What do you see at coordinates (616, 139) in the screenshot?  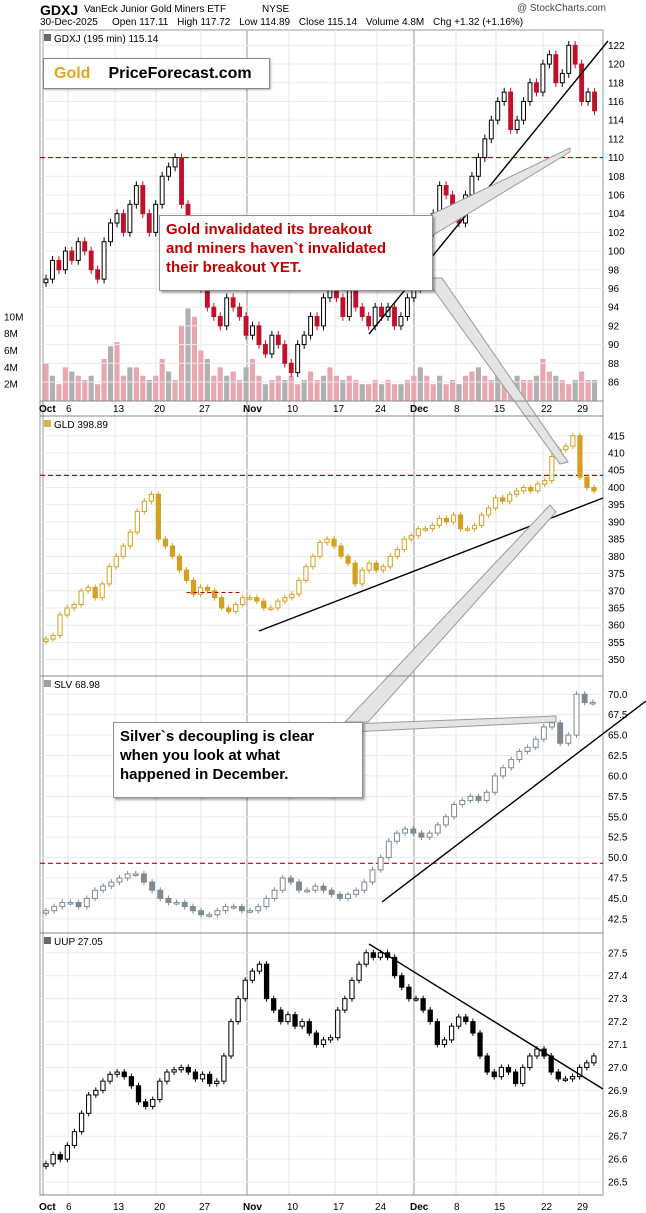 I see `y-tick-label: 112` at bounding box center [616, 139].